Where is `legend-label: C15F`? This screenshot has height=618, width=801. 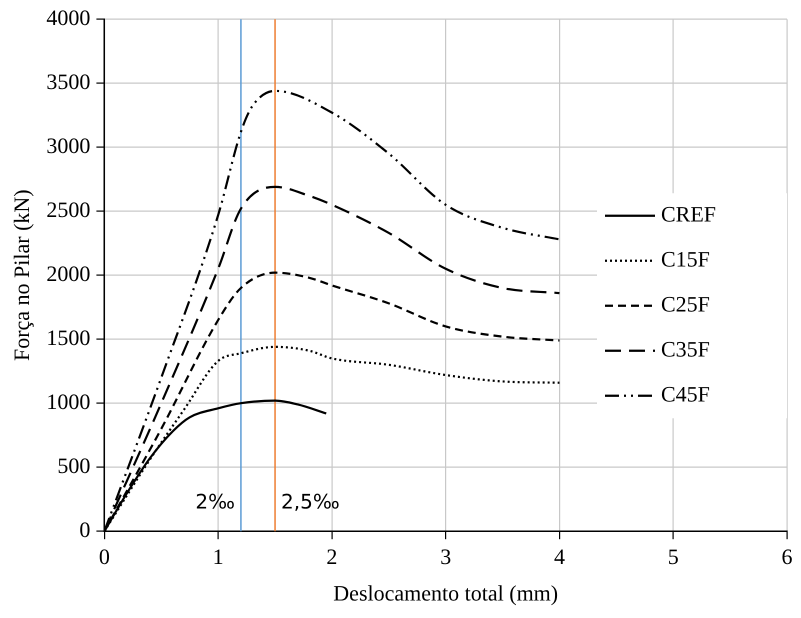
legend-label: C15F is located at coordinates (685, 259).